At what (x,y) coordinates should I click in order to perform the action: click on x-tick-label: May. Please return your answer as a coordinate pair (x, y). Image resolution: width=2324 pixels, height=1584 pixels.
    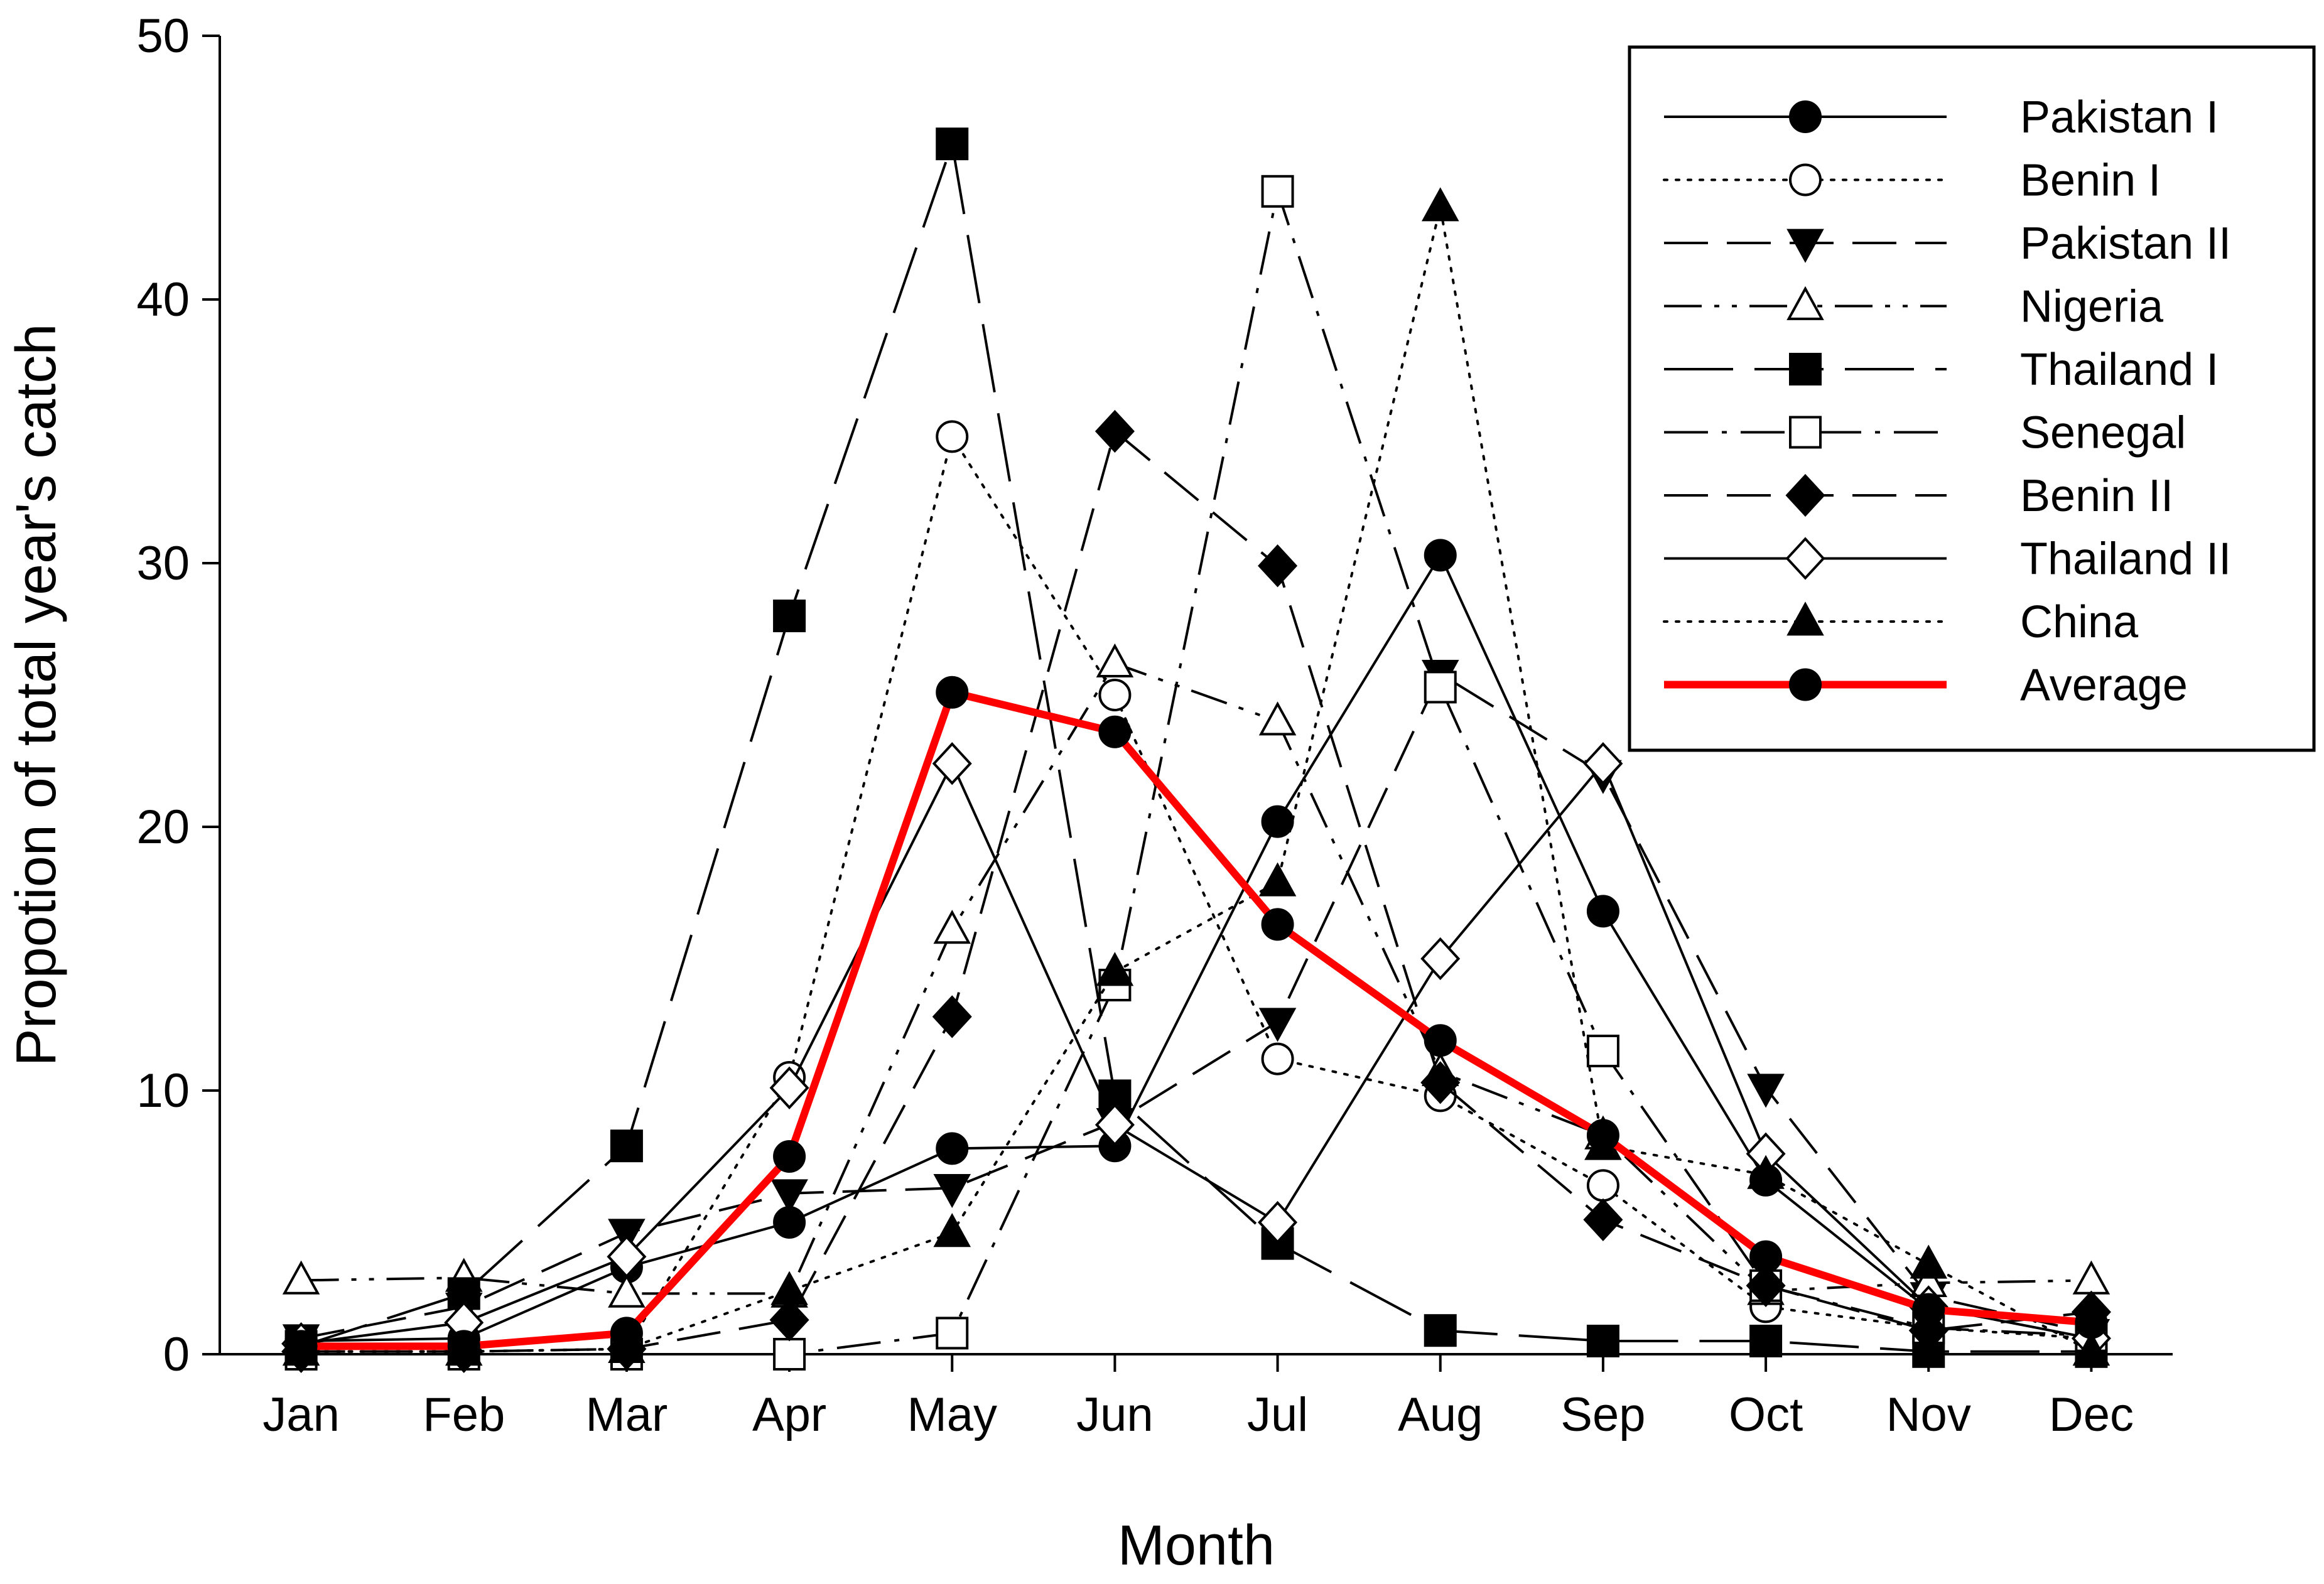
    Looking at the image, I should click on (952, 1415).